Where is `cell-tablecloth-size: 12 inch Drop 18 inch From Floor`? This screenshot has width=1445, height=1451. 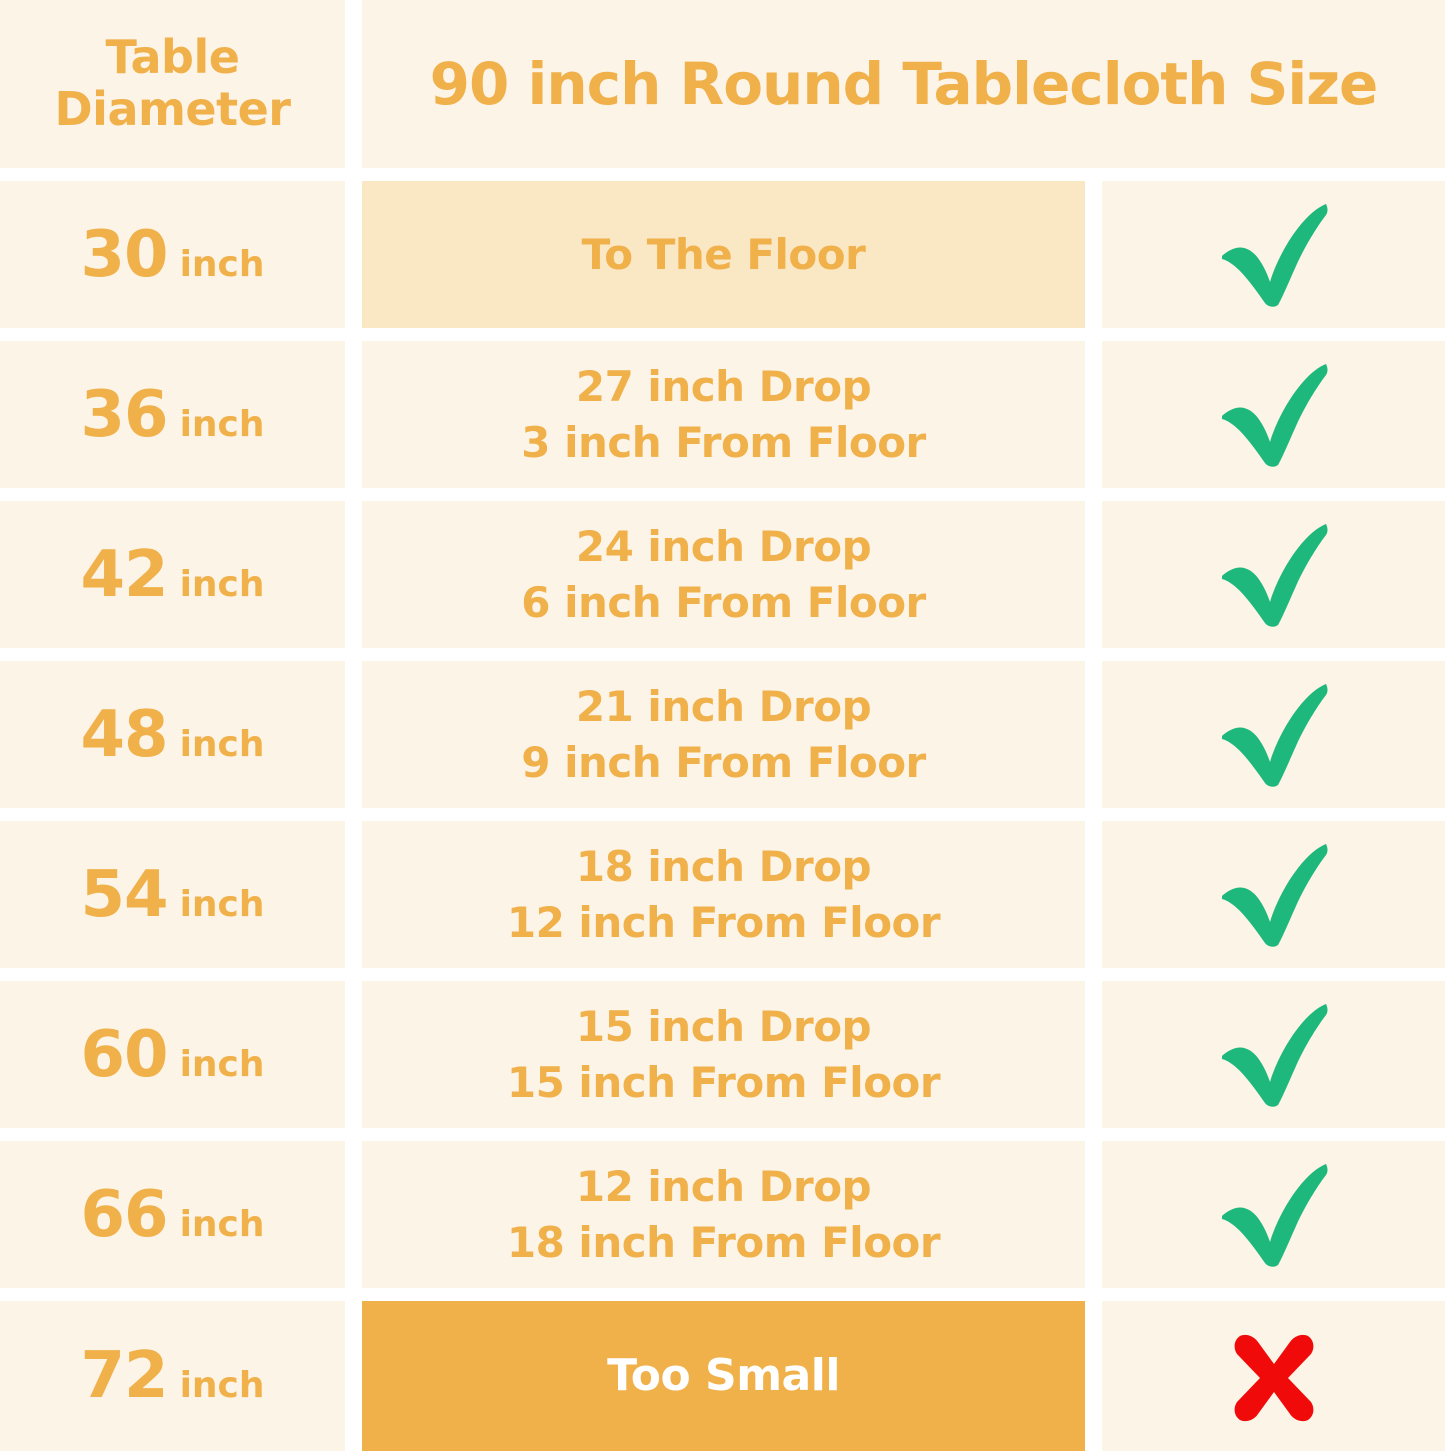 cell-tablecloth-size: 12 inch Drop 18 inch From Floor is located at coordinates (723, 1214).